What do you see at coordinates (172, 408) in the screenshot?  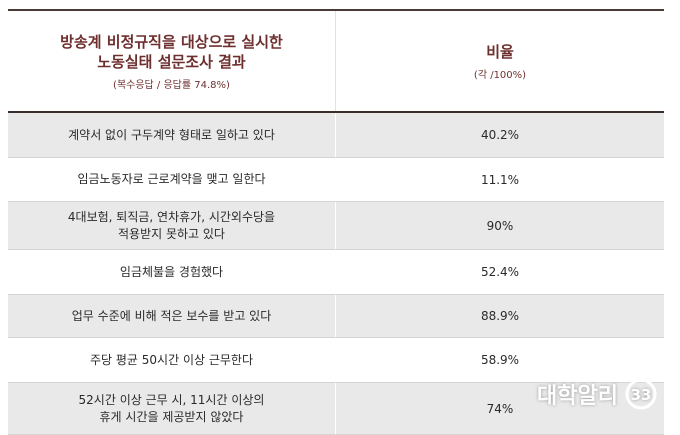 I see `row-question: 52시간 이상 근무 시, 11시간 이상의 휴게 시간을 제공받지 않았다` at bounding box center [172, 408].